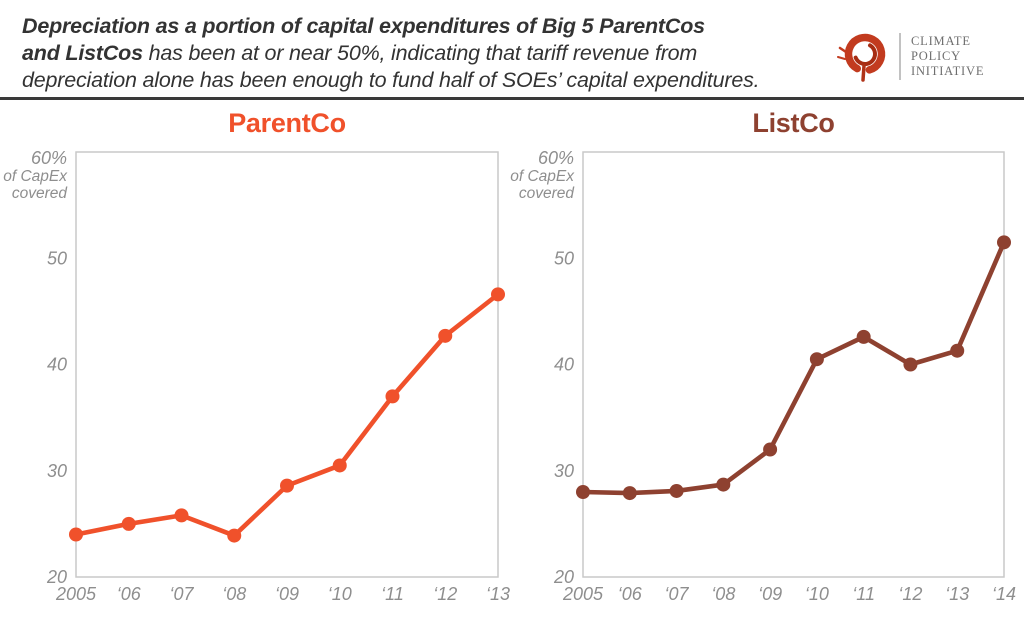 This screenshot has width=1024, height=625. I want to click on logo-wordmark: CLIMATE POLICY INITIATIVE, so click(947, 56).